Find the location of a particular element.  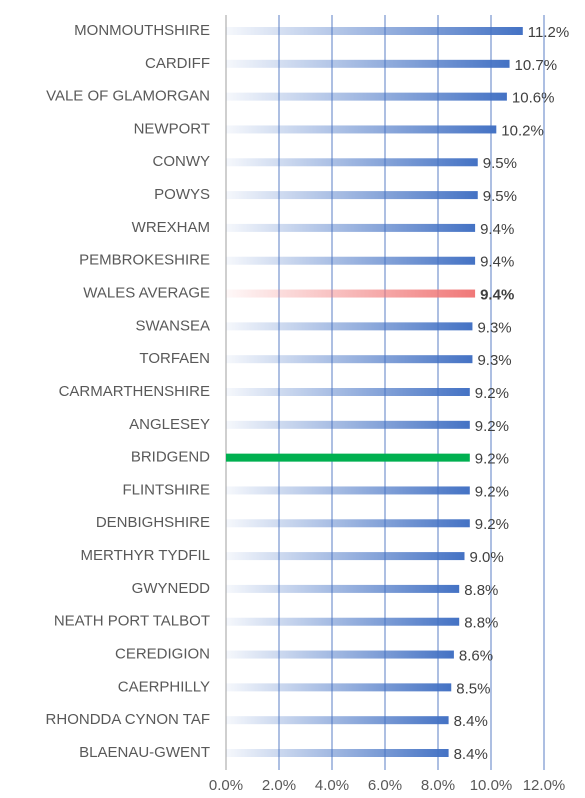

value-label: 9.0% is located at coordinates (487, 557).